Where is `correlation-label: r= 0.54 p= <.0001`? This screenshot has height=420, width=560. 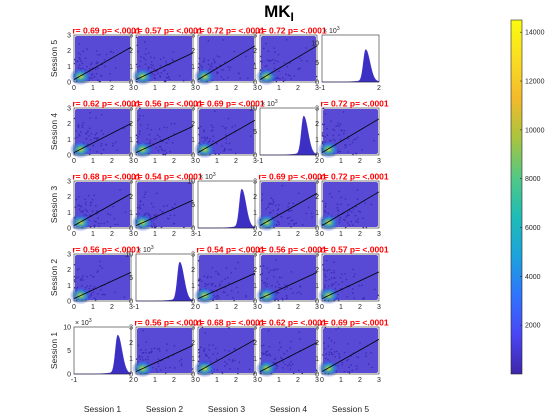
correlation-label: r= 0.54 p= <.0001 is located at coordinates (230, 250).